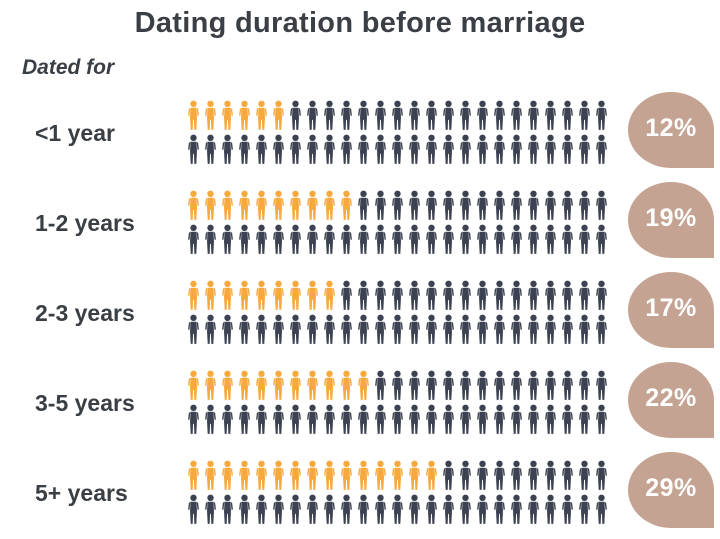 Image resolution: width=720 pixels, height=539 pixels. I want to click on percentage-badge-label: 19%, so click(671, 217).